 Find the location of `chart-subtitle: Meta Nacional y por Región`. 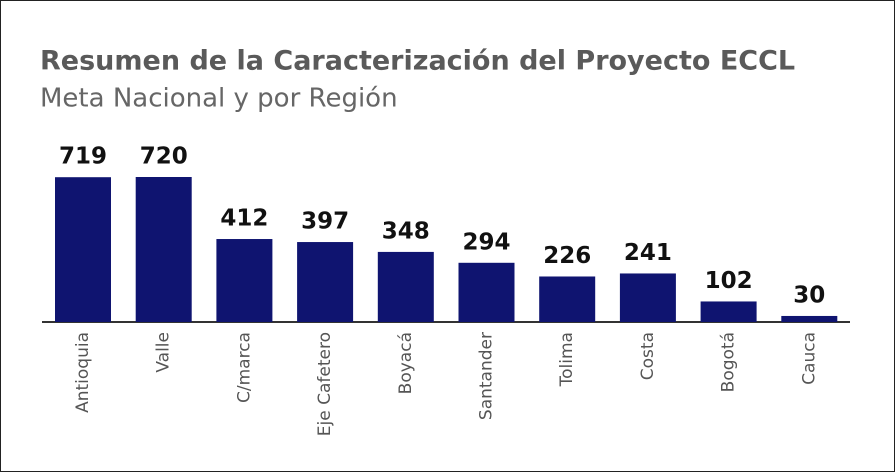

chart-subtitle: Meta Nacional y por Región is located at coordinates (219, 99).